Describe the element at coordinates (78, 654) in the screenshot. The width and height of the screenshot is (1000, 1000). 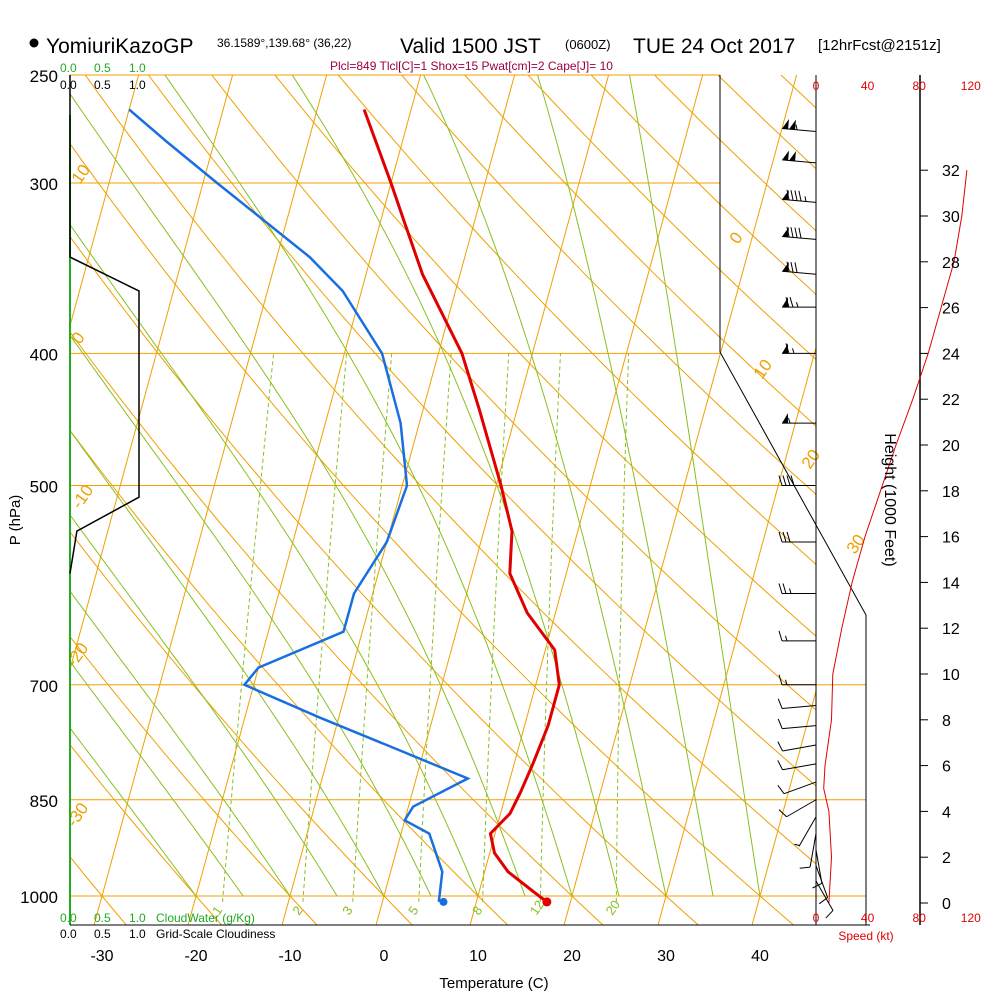
I see `isotherm-label: -20` at that location.